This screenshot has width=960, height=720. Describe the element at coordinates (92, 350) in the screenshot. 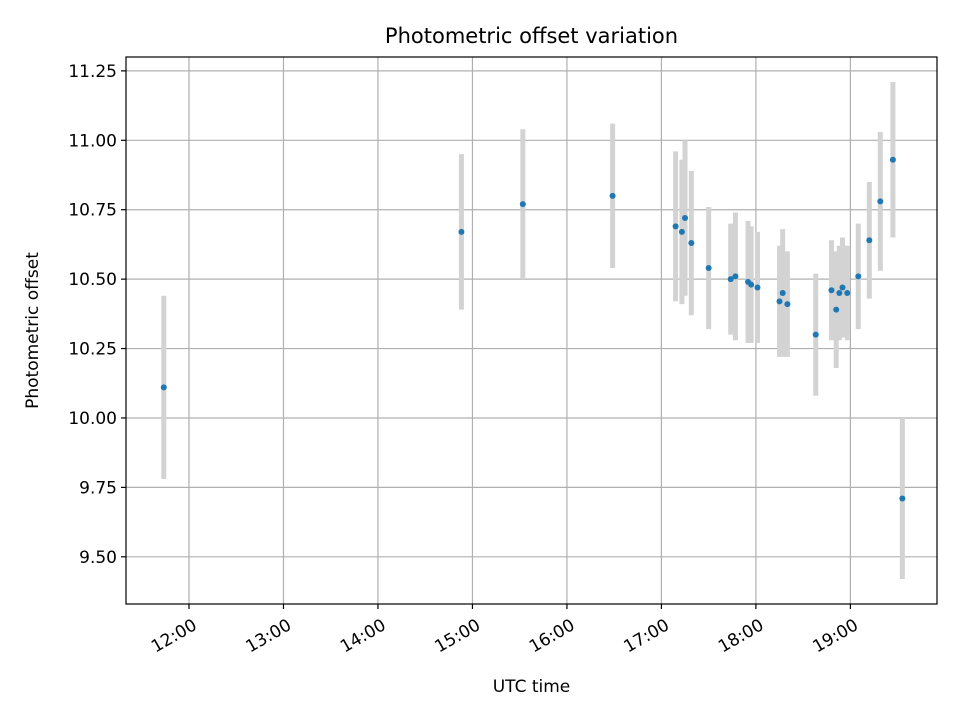

I see `y-tick-label: 10.25` at that location.